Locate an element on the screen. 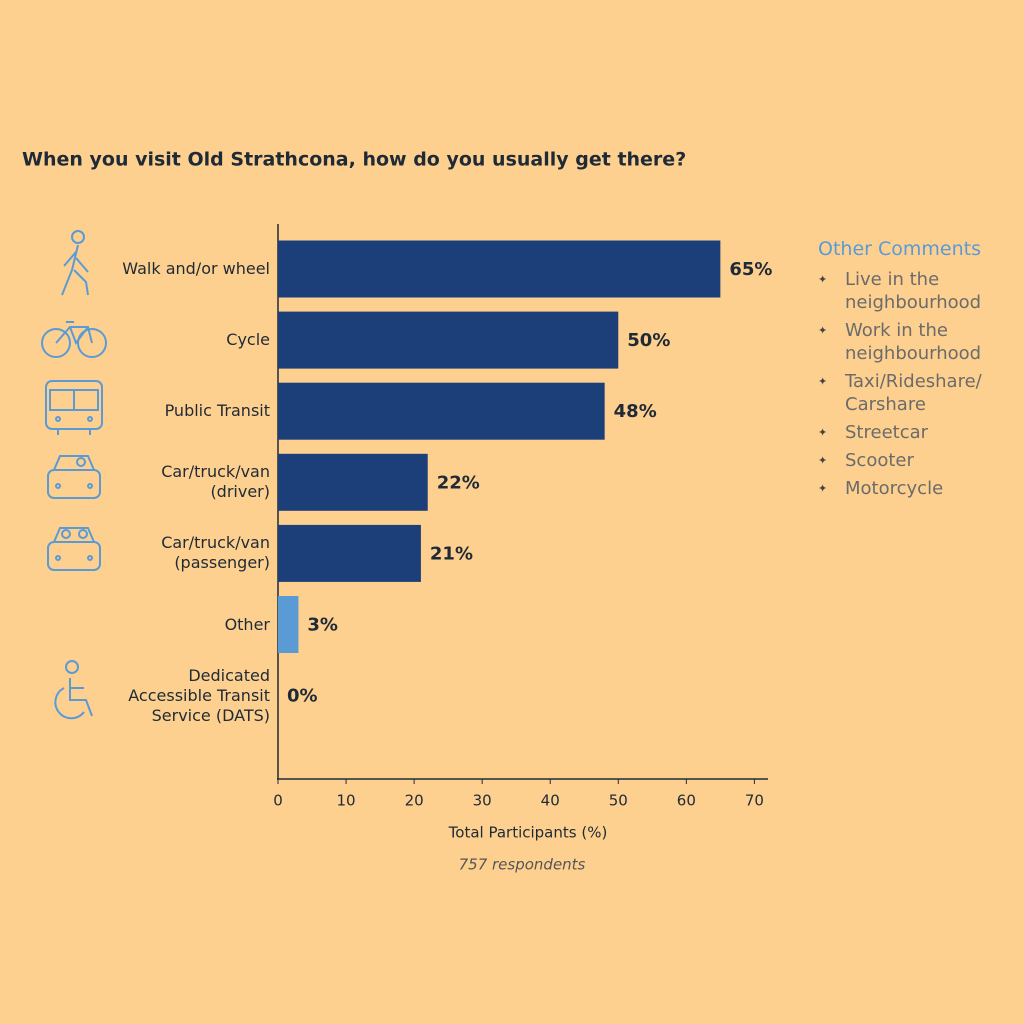  x-tick-label: 40 is located at coordinates (550, 801).